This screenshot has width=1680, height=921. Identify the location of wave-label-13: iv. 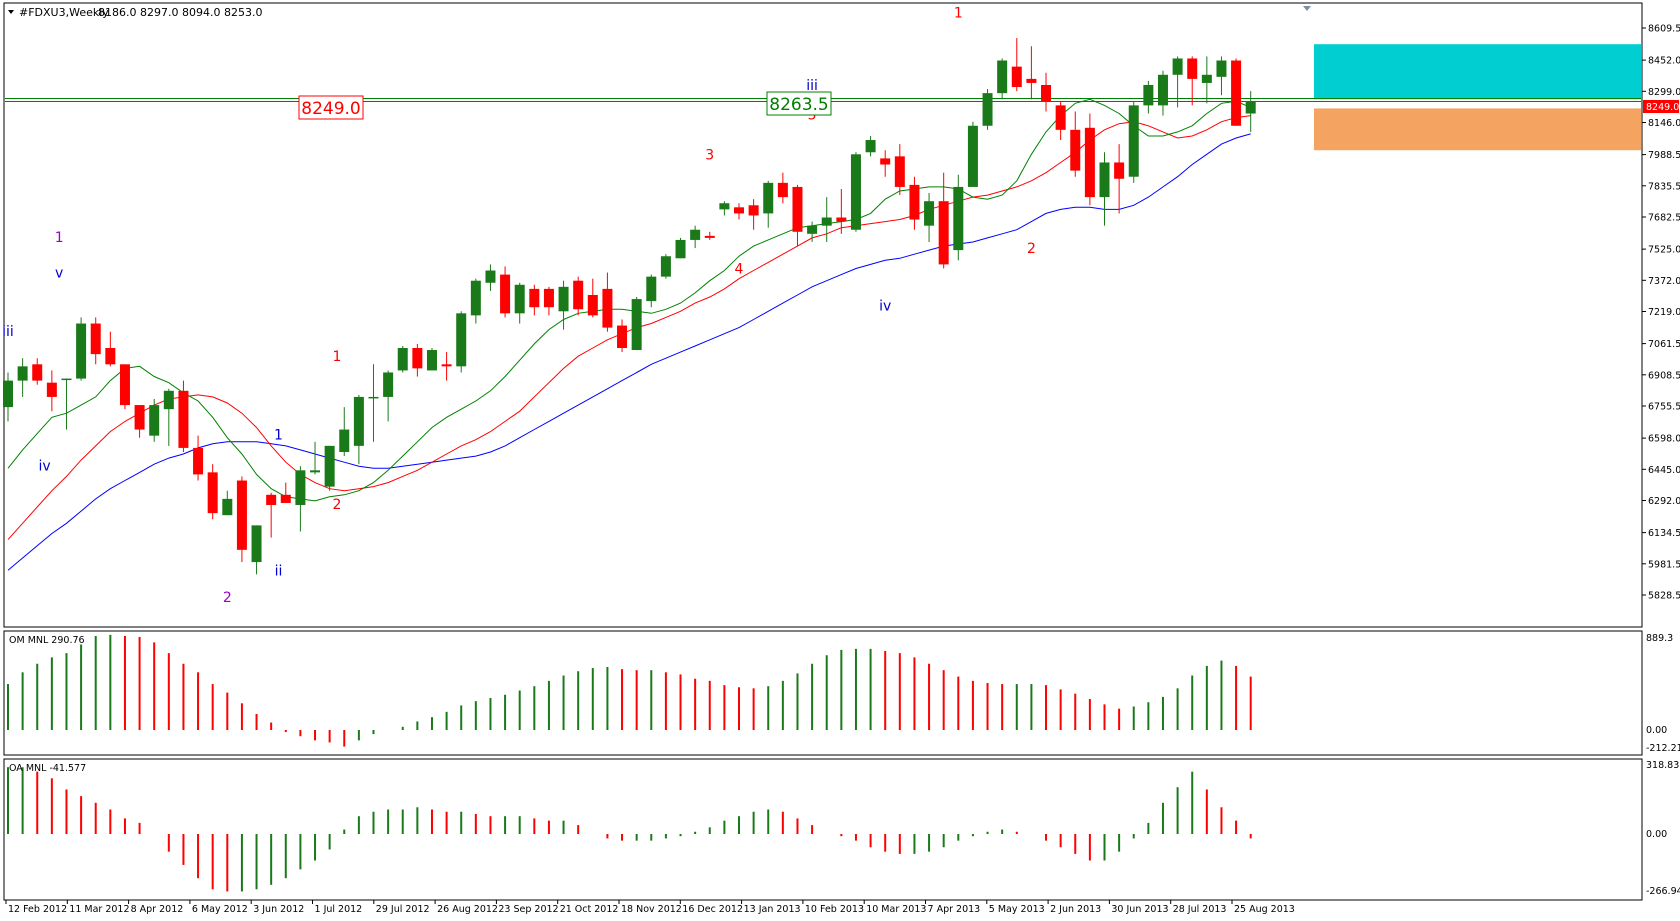
(885, 306).